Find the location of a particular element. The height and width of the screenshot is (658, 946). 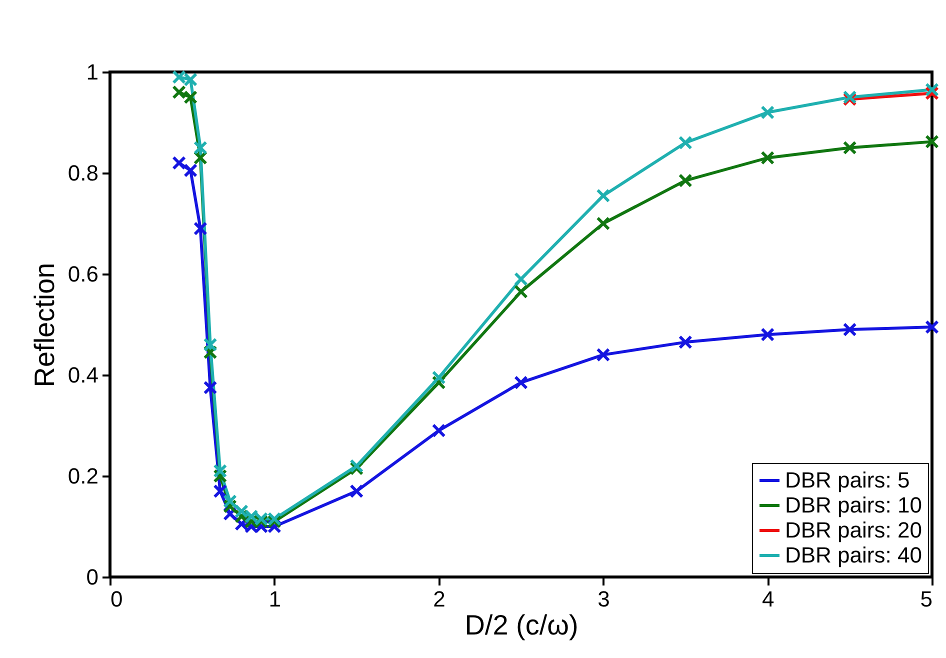

legend-label: DBR pairs: 5 is located at coordinates (847, 480).